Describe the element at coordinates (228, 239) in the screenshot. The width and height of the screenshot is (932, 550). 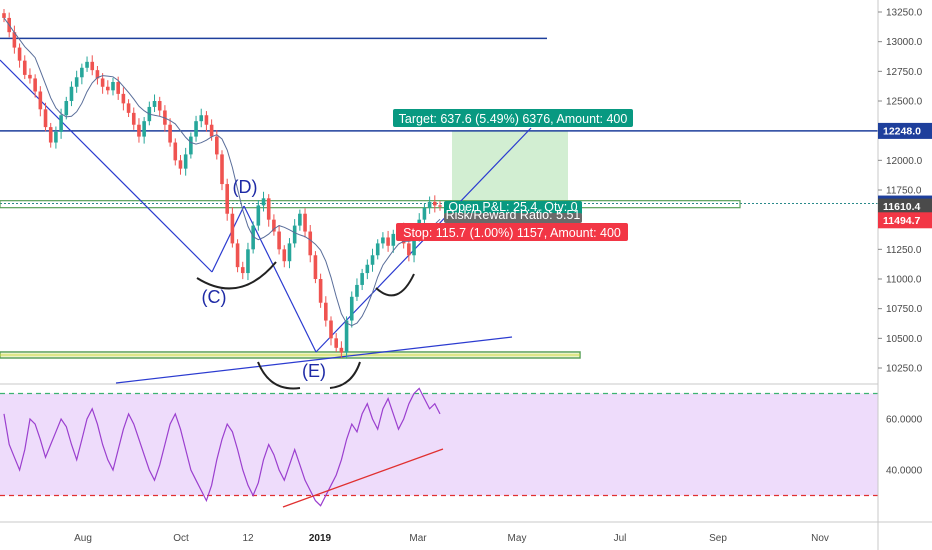
I see `trend-line-cd` at that location.